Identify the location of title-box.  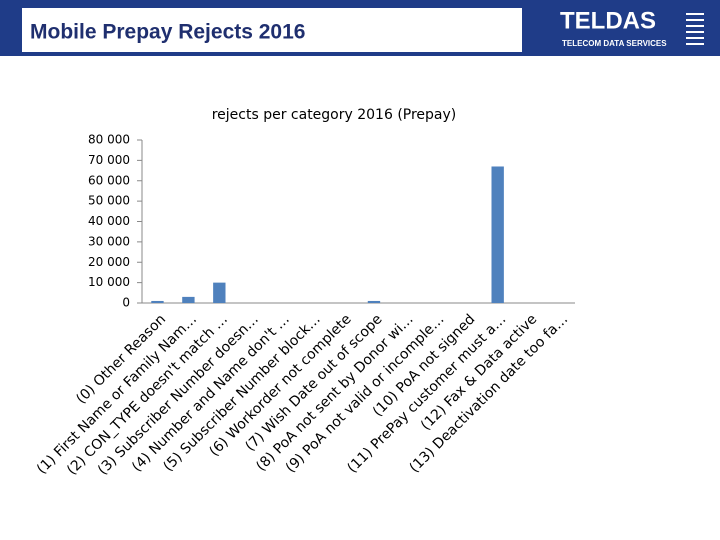
(272, 30).